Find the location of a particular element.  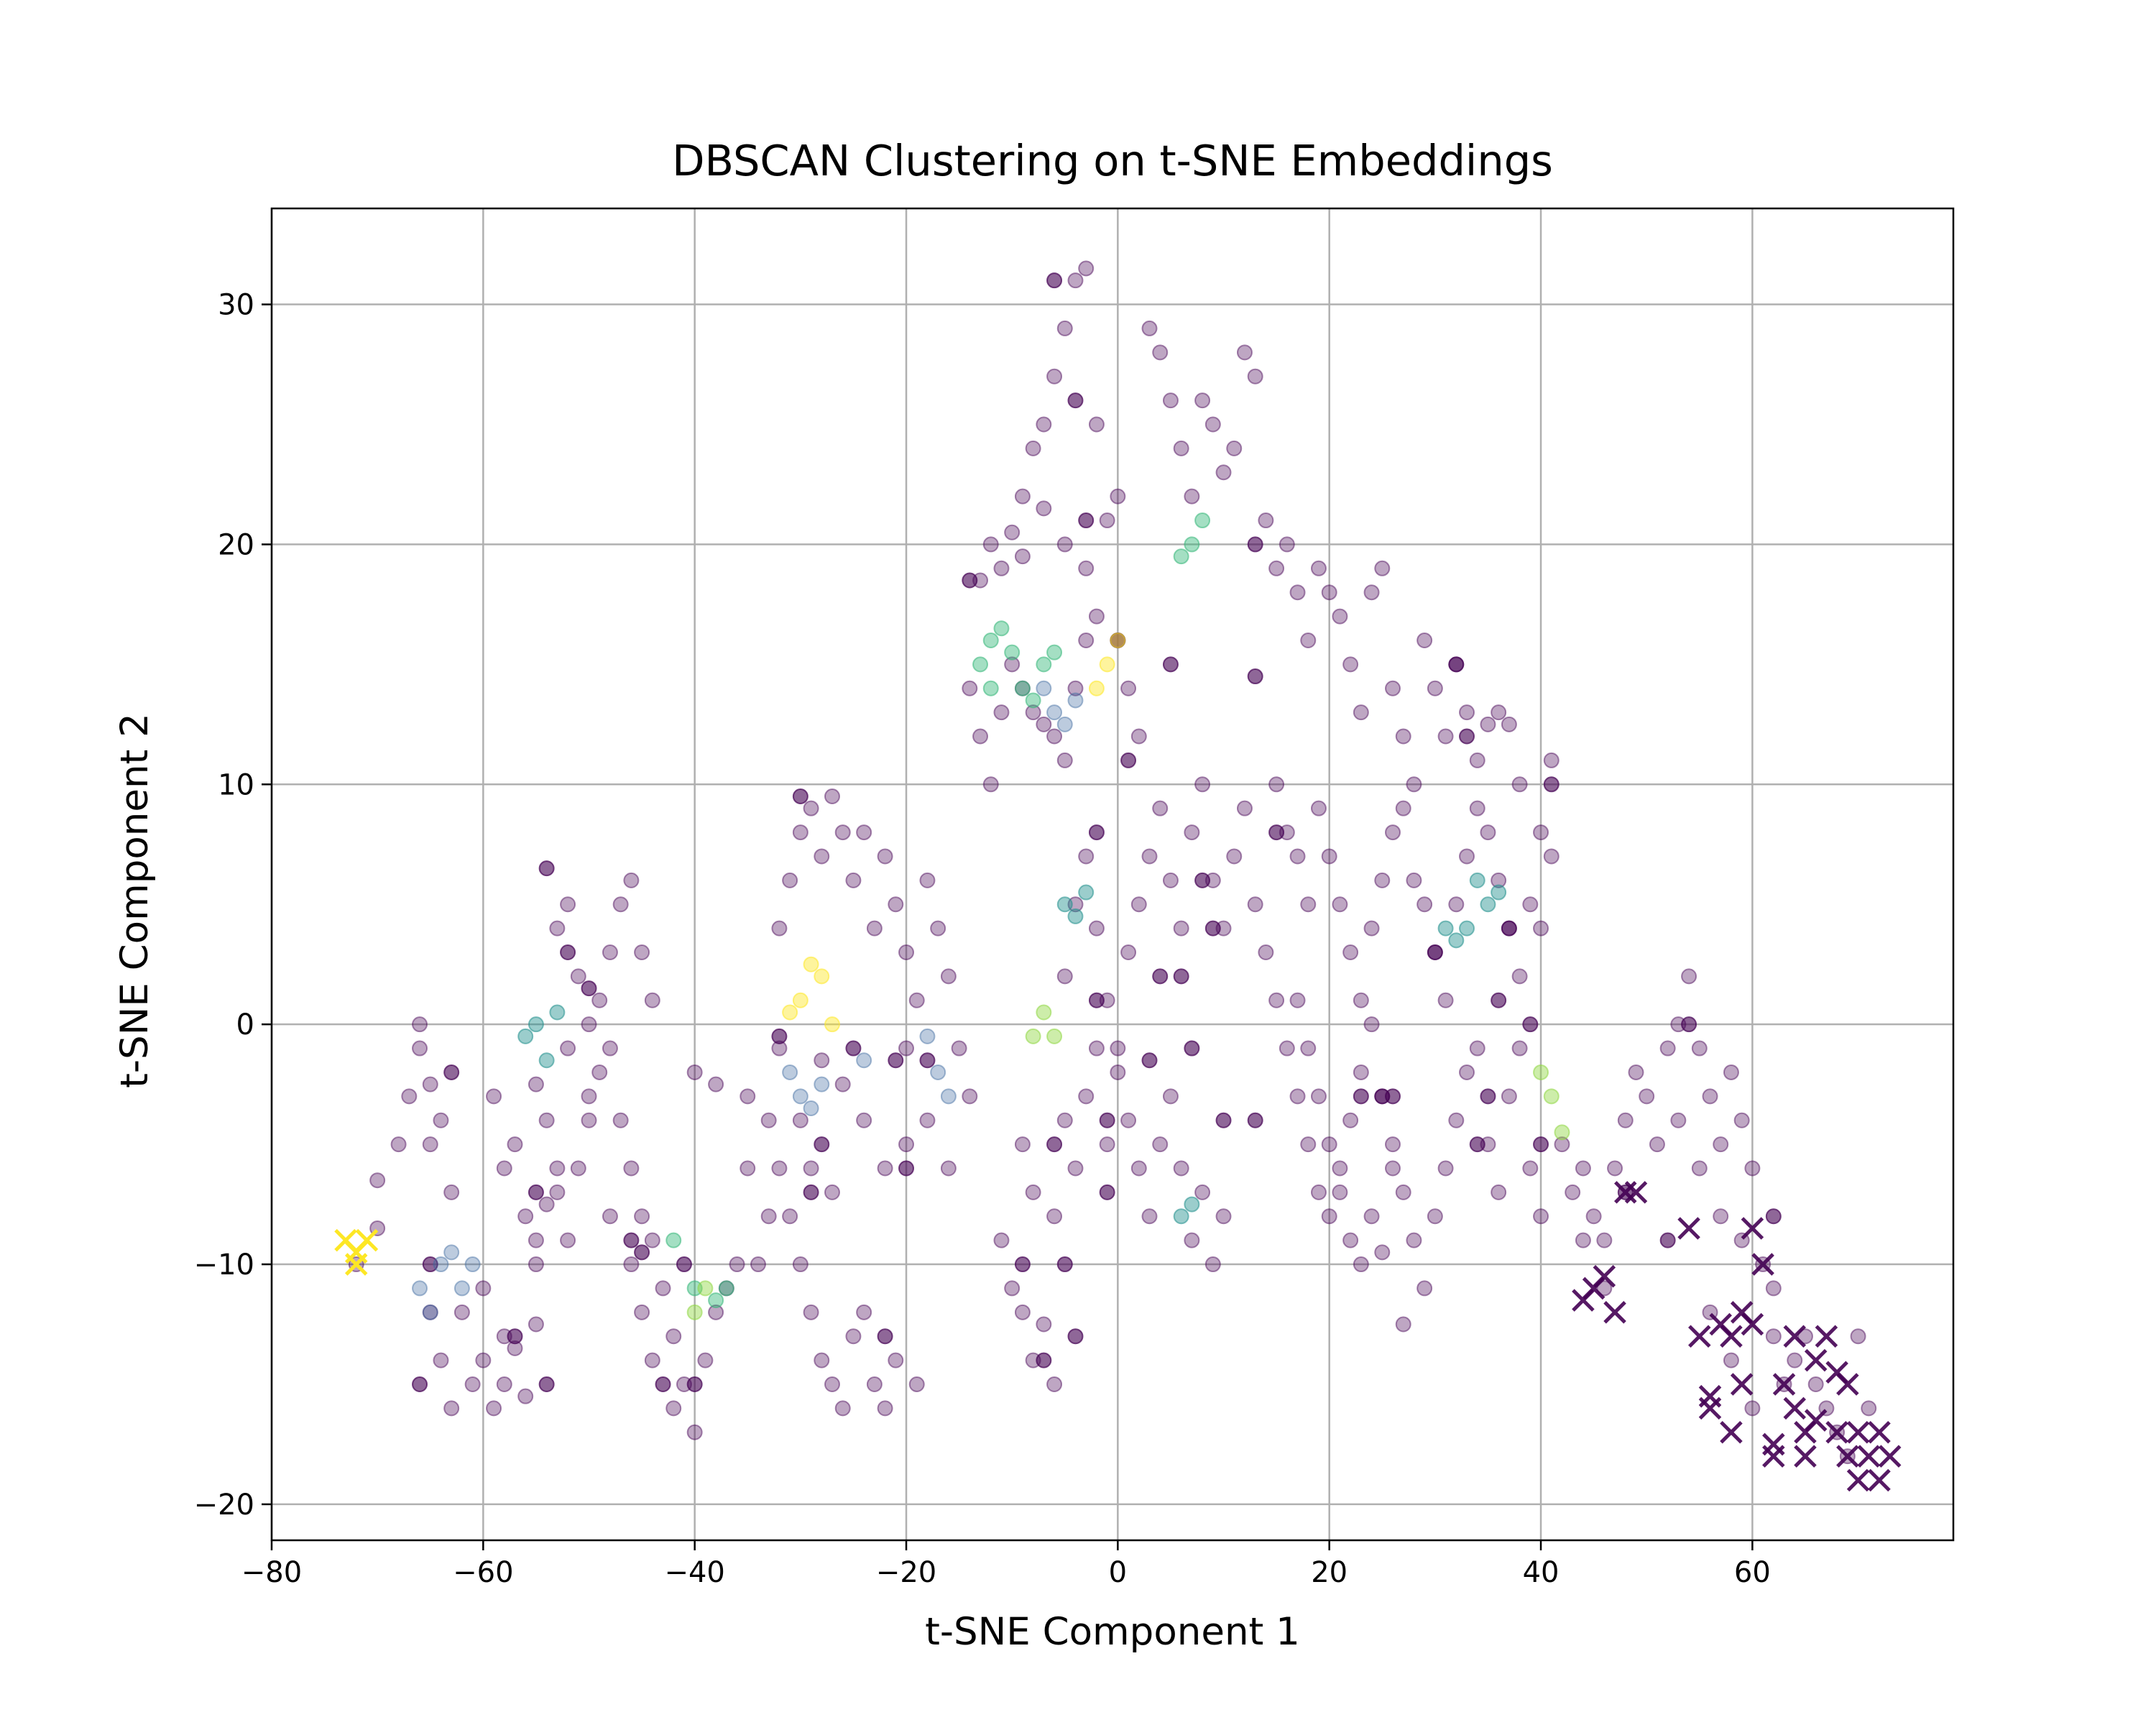

y-tick-label: 20 is located at coordinates (236, 544).